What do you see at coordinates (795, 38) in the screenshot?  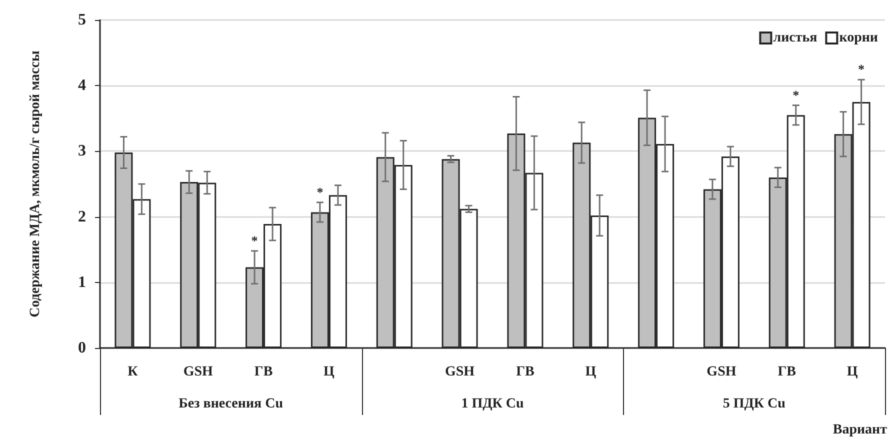 I see `legend-label: листья` at bounding box center [795, 38].